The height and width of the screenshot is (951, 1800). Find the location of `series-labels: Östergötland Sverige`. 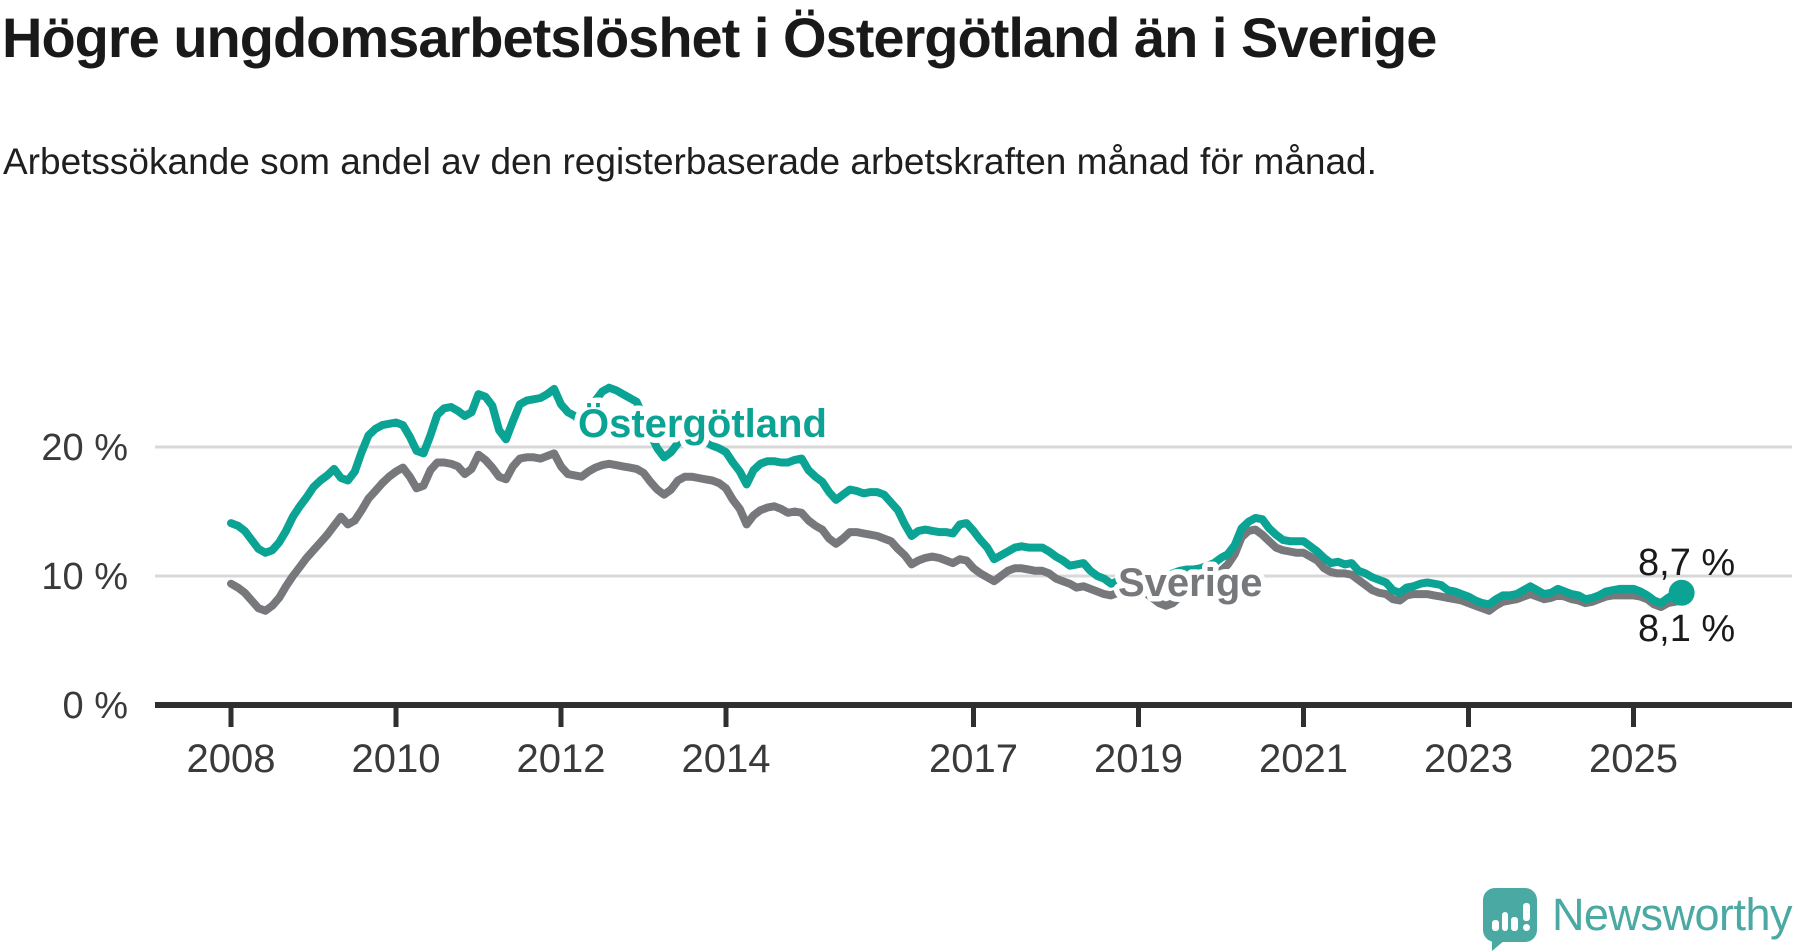

series-labels: Östergötland Sverige is located at coordinates (921, 503).